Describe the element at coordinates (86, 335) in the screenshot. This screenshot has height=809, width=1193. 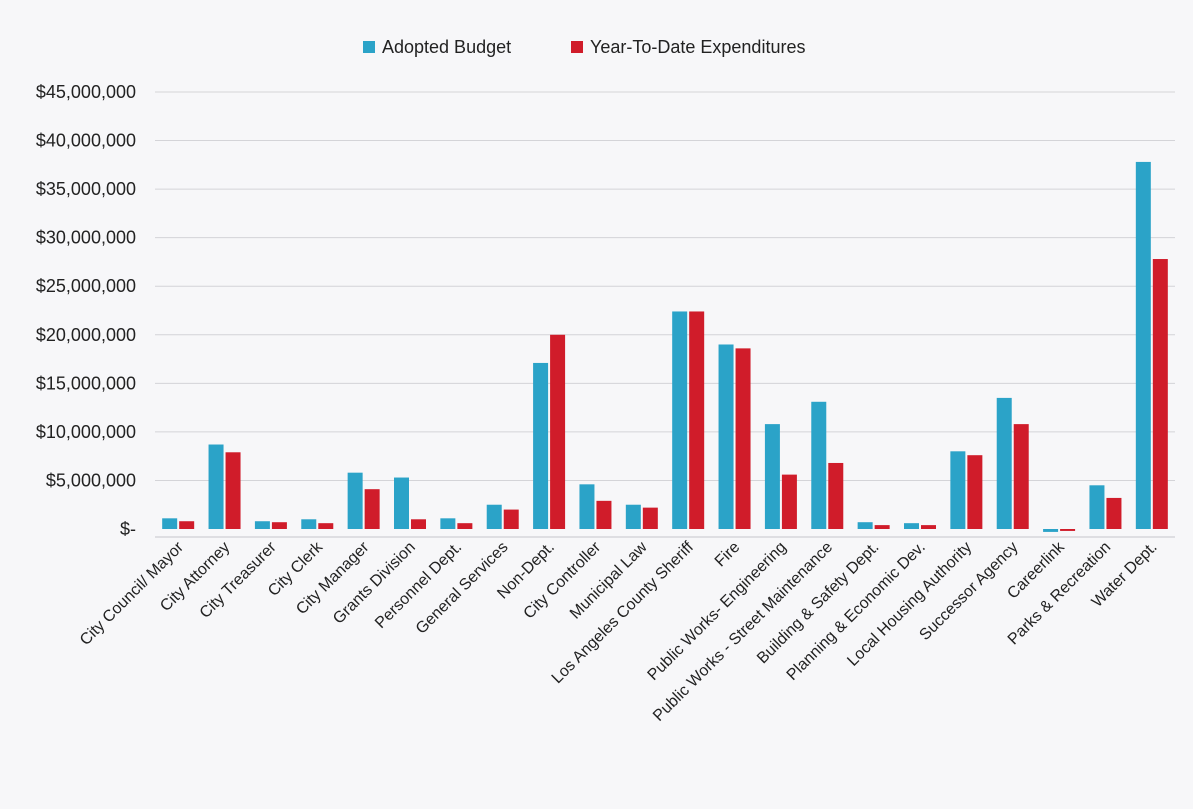
I see `y-tick-label: $20,000,000` at that location.